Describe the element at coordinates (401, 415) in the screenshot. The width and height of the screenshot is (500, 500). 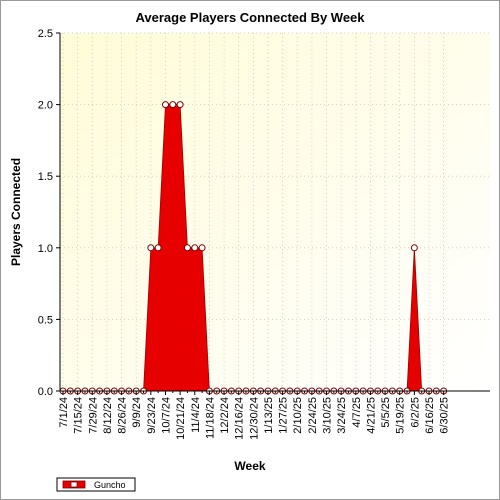
I see `x-tick-label: 5/19/25` at that location.